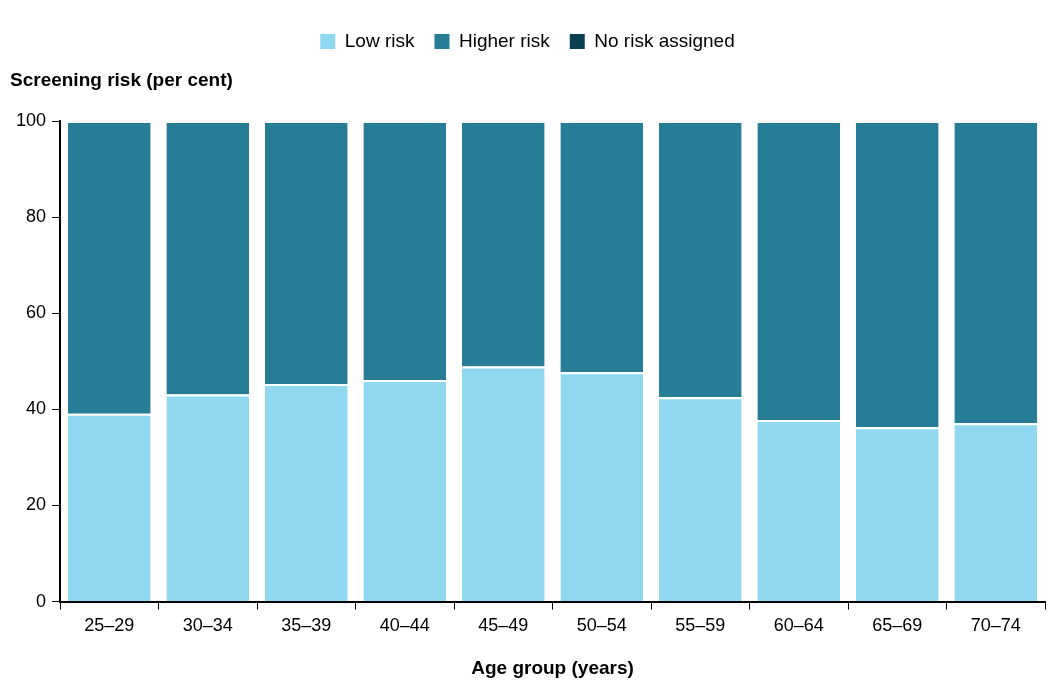  Describe the element at coordinates (404, 625) in the screenshot. I see `x-tick-label: 40–44` at that location.